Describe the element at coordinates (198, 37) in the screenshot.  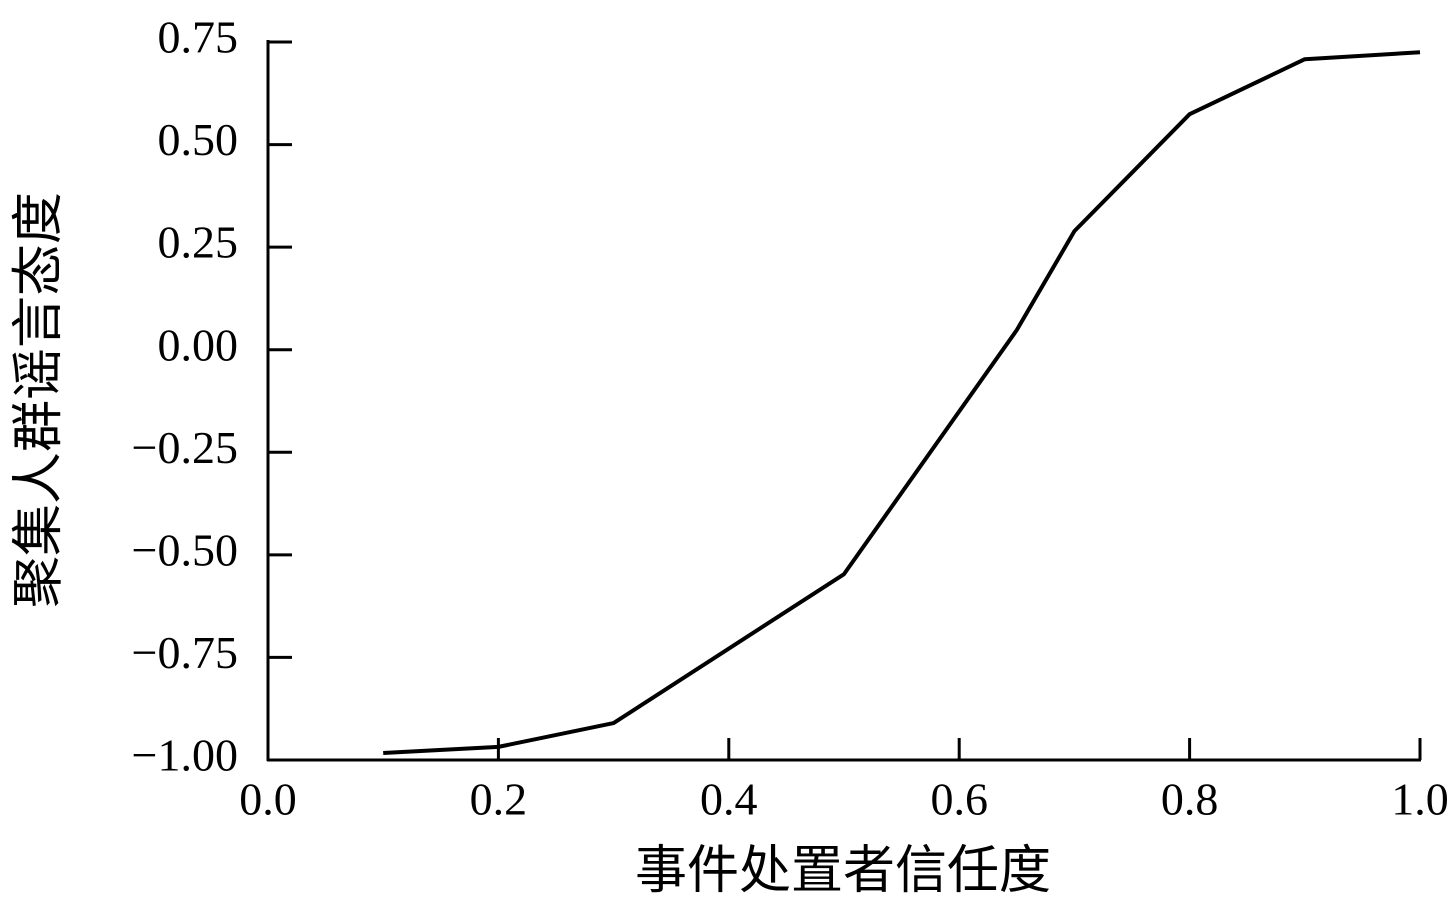
I see `y-tick-label: 0.75` at that location.